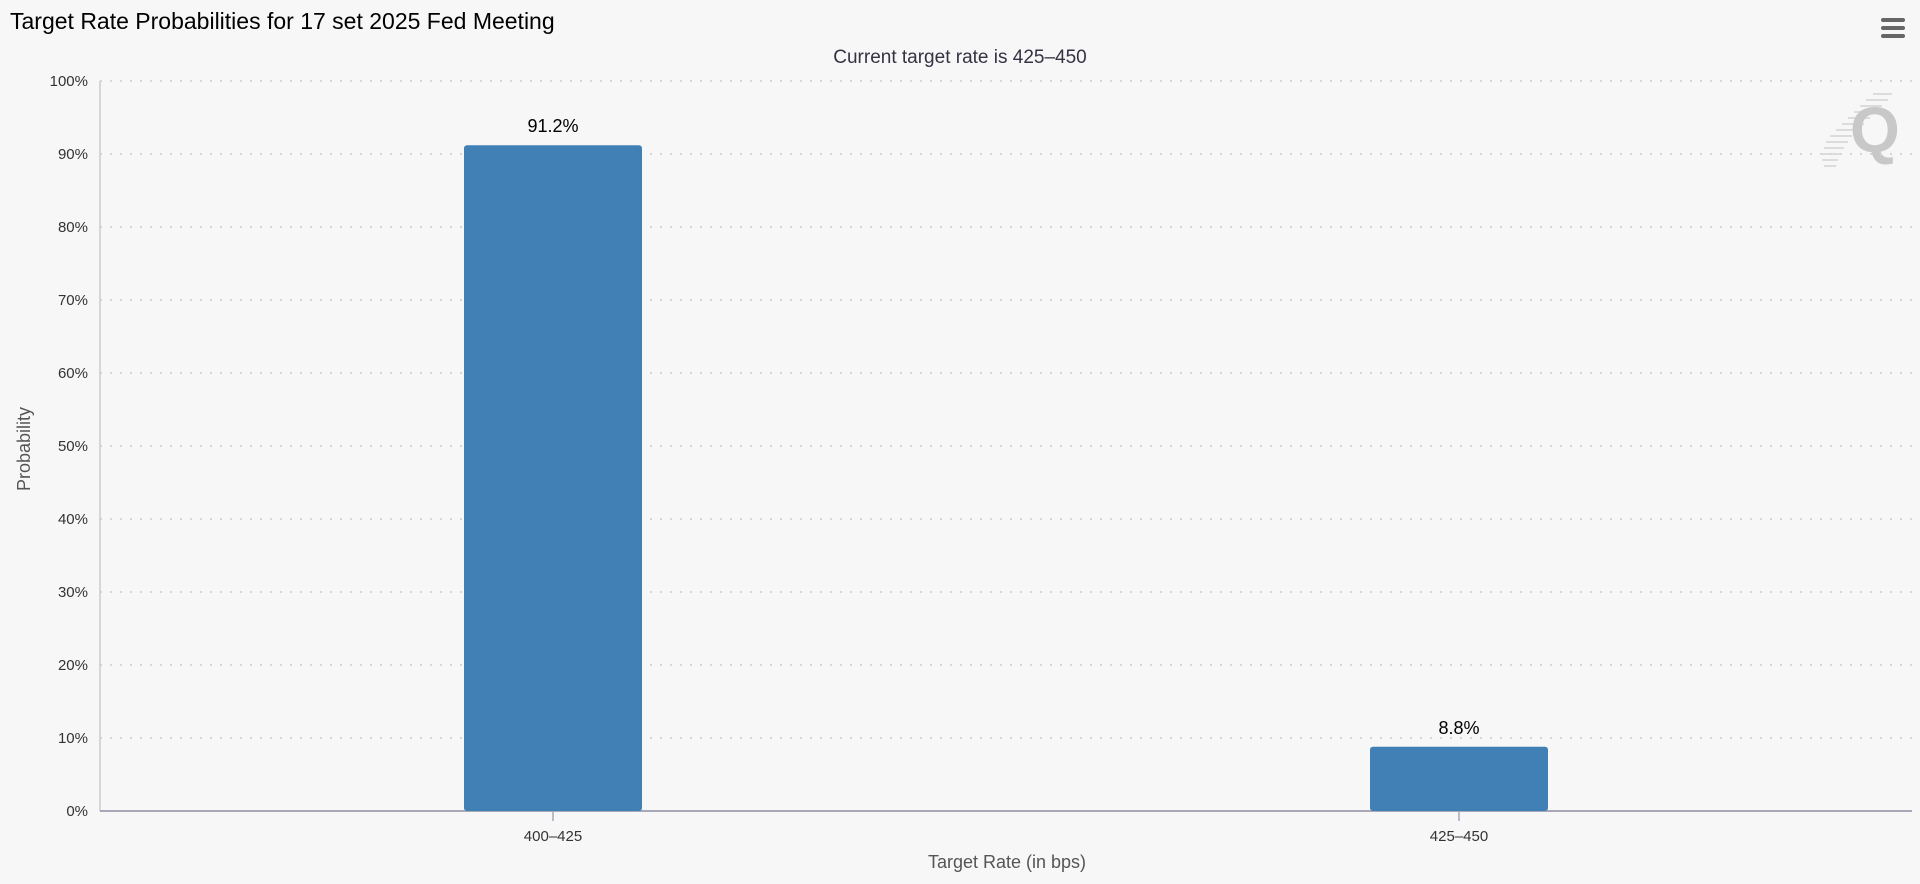  What do you see at coordinates (960, 57) in the screenshot?
I see `chart-subtitle: Current target rate is 425–450` at bounding box center [960, 57].